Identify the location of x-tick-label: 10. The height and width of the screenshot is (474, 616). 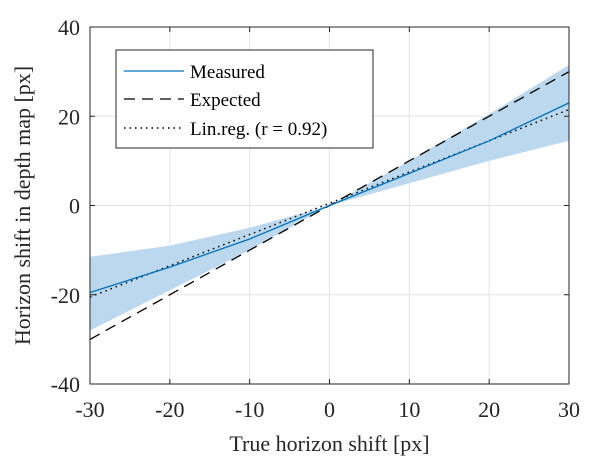
(409, 409).